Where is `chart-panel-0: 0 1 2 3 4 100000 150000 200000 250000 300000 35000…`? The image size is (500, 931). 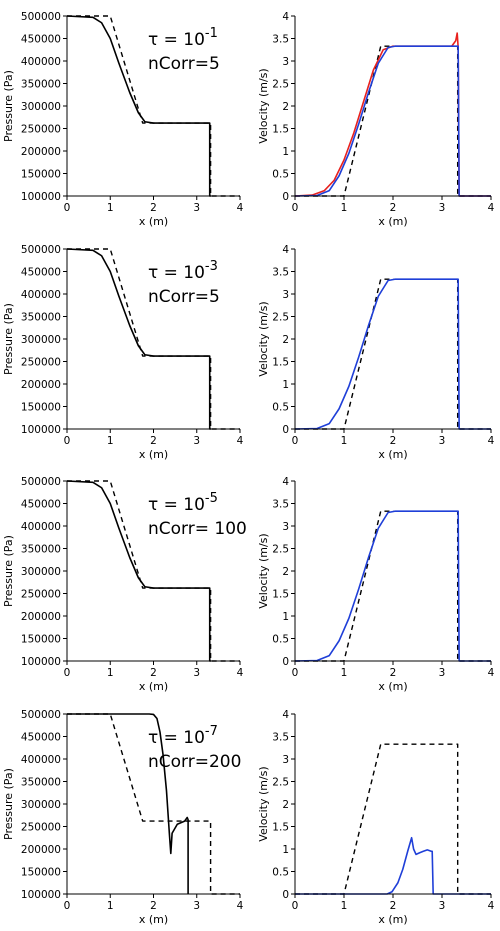
chart-panel-0: 0 1 2 3 4 100000 150000 200000 250000 300000 35000… is located at coordinates (123, 119).